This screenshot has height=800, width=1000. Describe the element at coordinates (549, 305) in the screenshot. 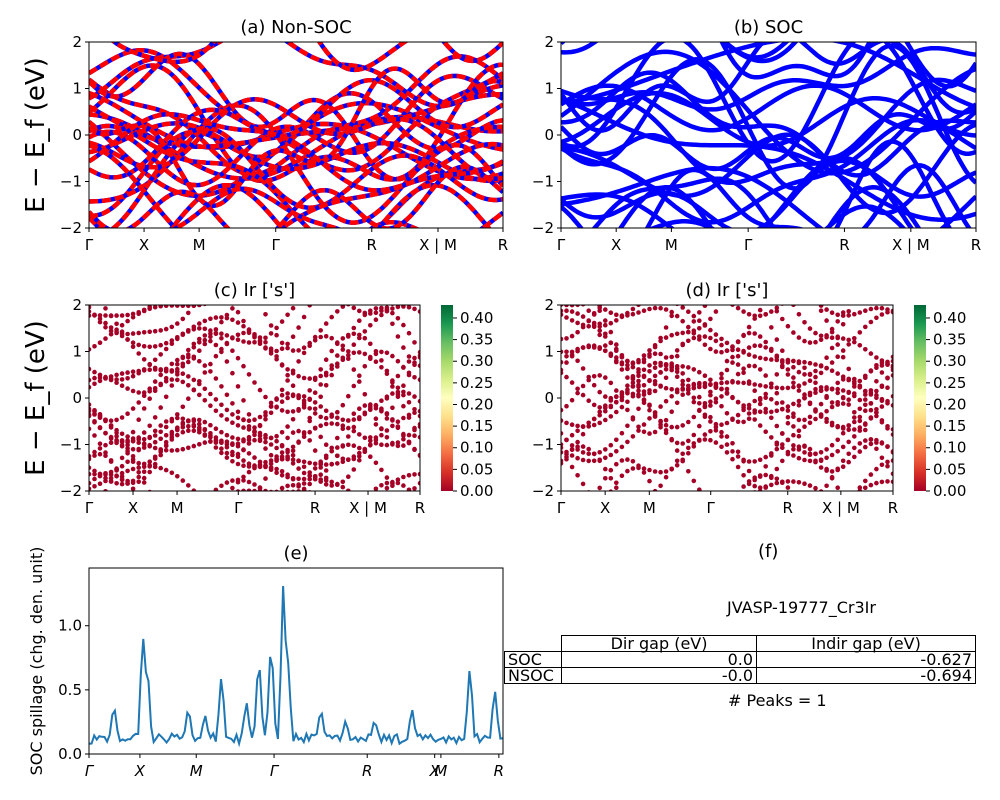

I see `y-tick-label: 2` at that location.